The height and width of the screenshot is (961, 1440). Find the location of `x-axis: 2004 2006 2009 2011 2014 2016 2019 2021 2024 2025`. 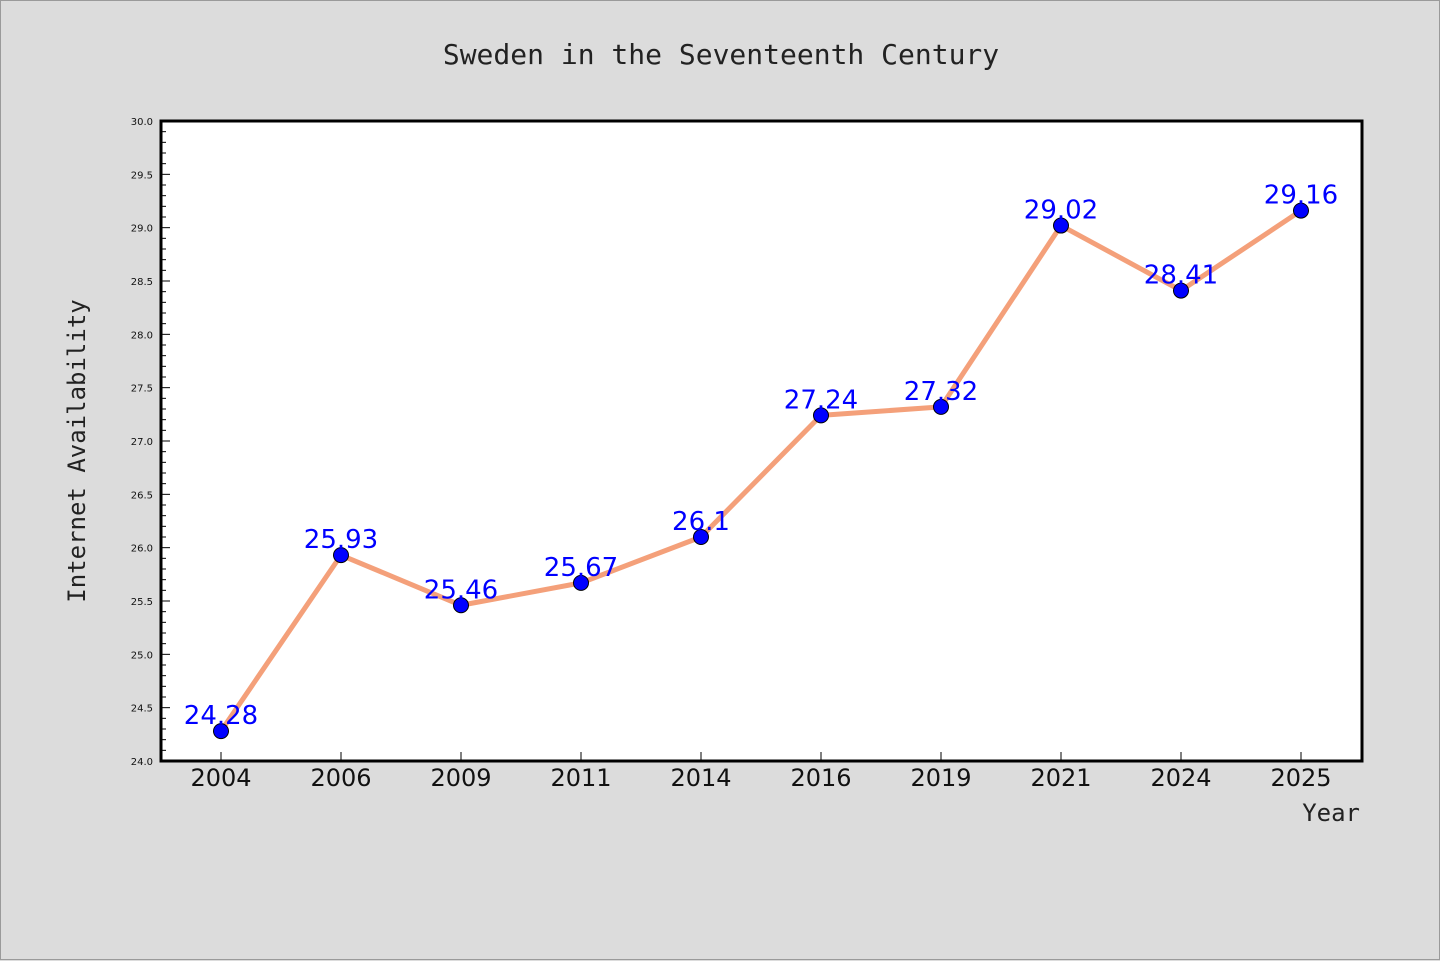

x-axis: 2004 2006 2009 2011 2014 2016 2019 2021 2024 2025 is located at coordinates (761, 772).